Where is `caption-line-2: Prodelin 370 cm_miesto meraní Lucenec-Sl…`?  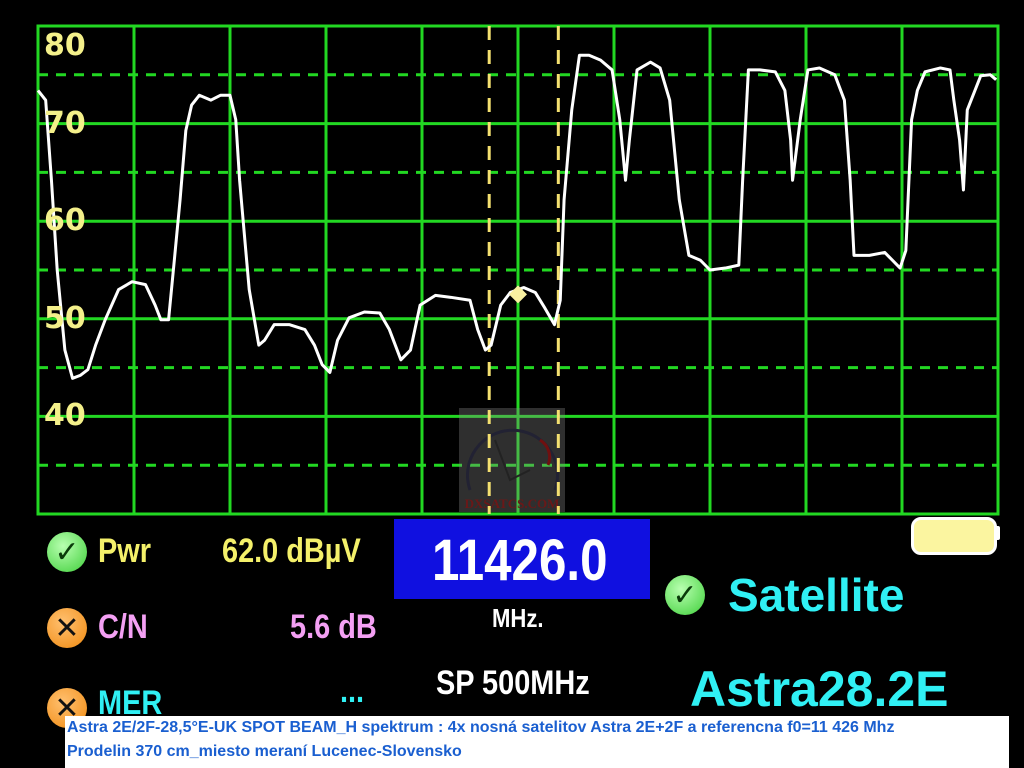
caption-line-2: Prodelin 370 cm_miesto meraní Lucenec-Sl… is located at coordinates (264, 751).